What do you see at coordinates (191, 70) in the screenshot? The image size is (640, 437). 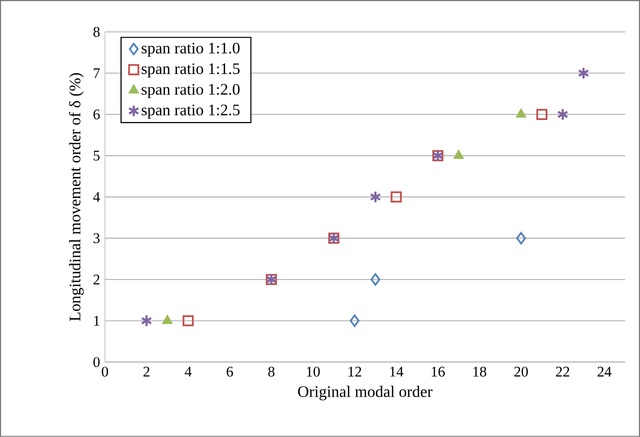 I see `legend-label: span ratio 1:1.5` at bounding box center [191, 70].